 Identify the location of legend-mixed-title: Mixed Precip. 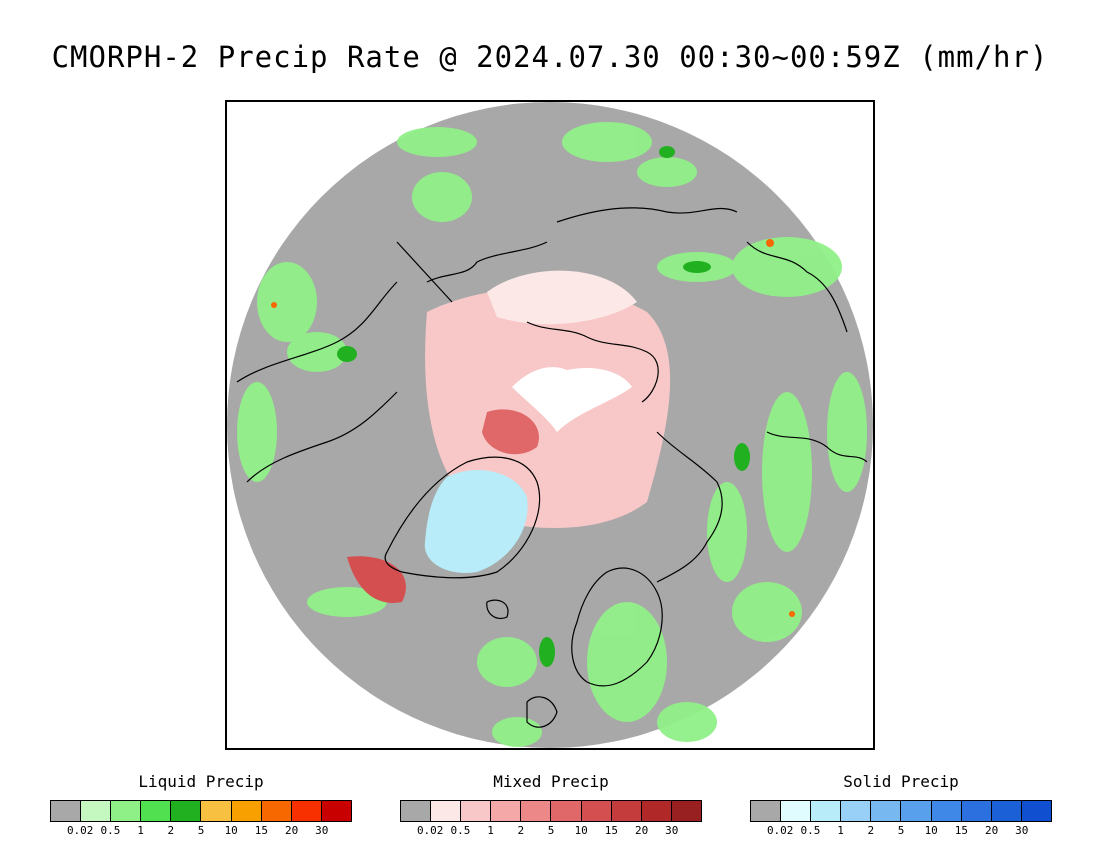
(551, 781).